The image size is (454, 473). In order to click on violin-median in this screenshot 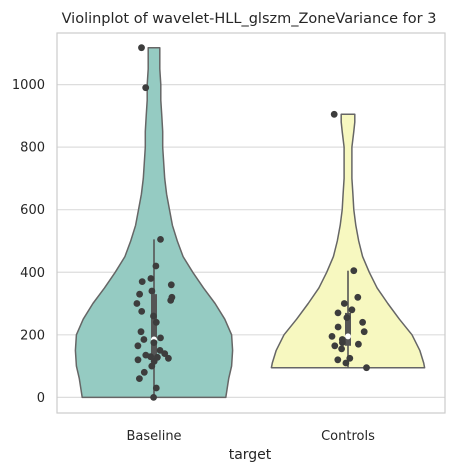, I will do `click(348, 336)`.